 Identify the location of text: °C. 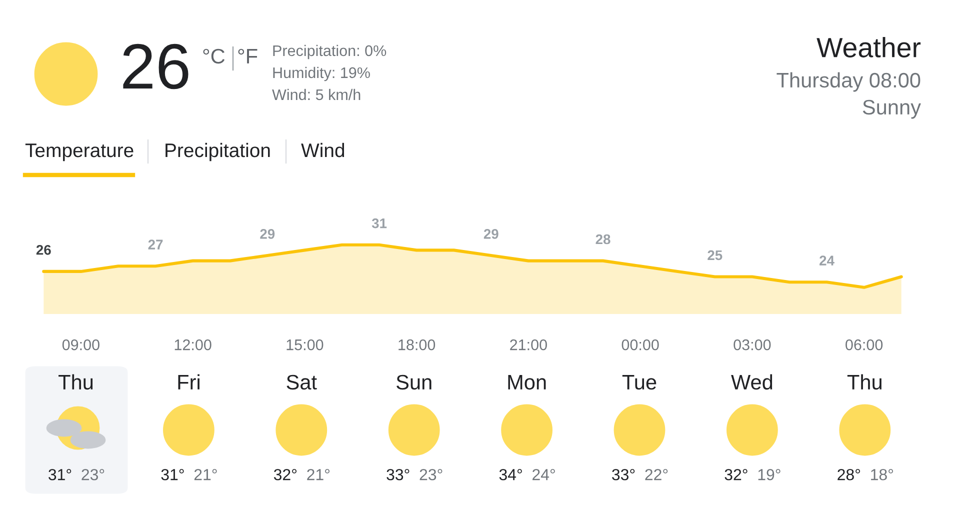
(214, 56).